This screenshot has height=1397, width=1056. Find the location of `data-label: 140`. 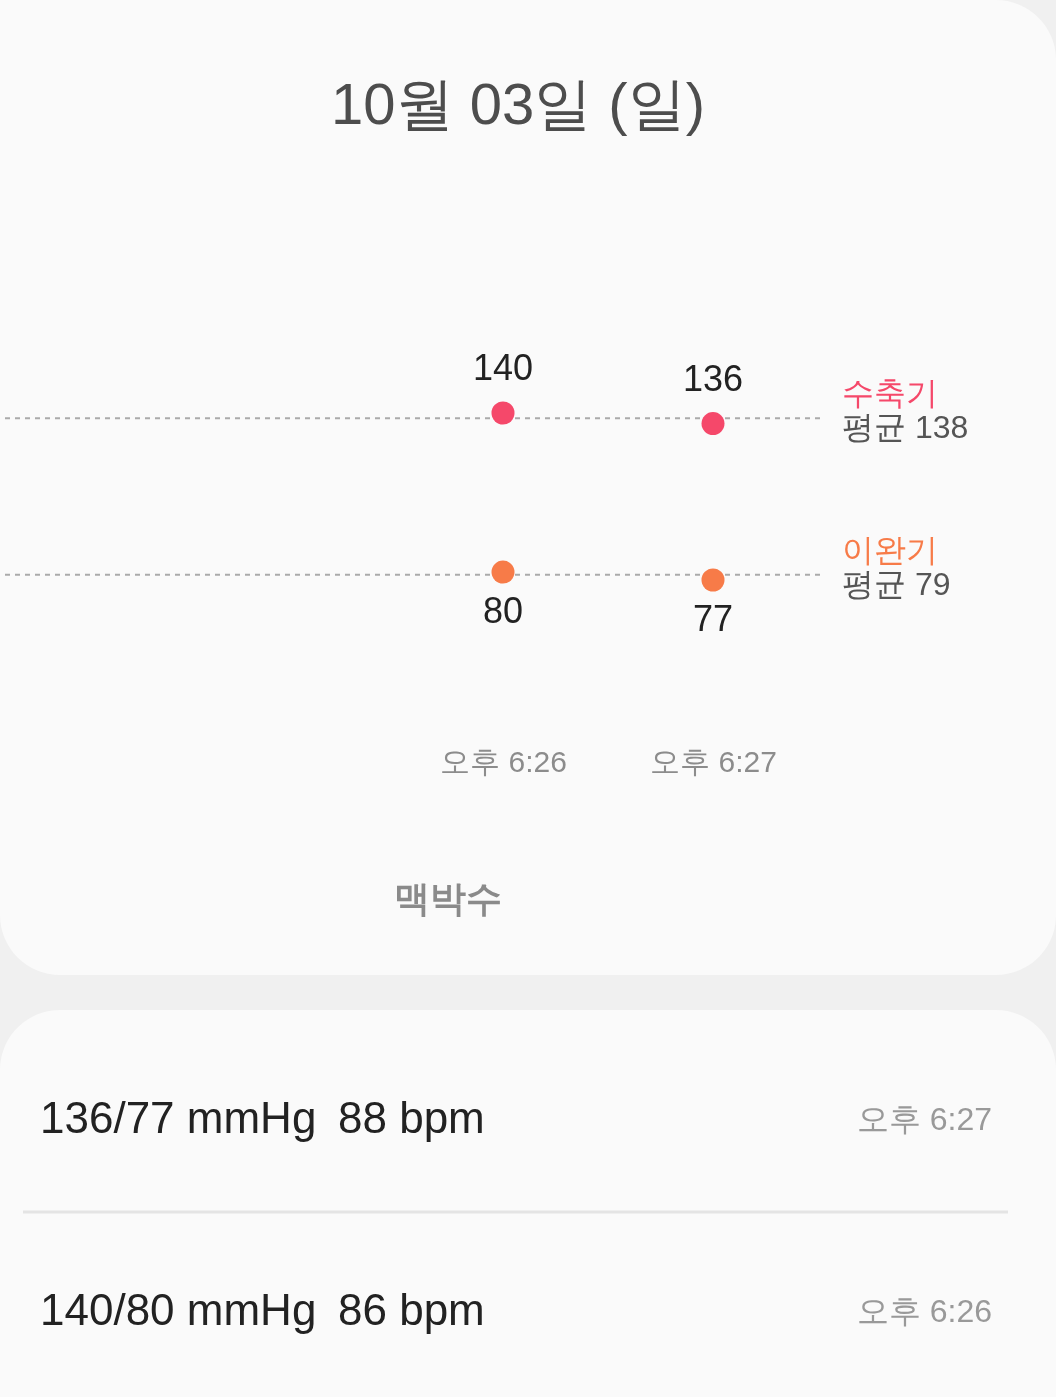

data-label: 140 is located at coordinates (503, 367).